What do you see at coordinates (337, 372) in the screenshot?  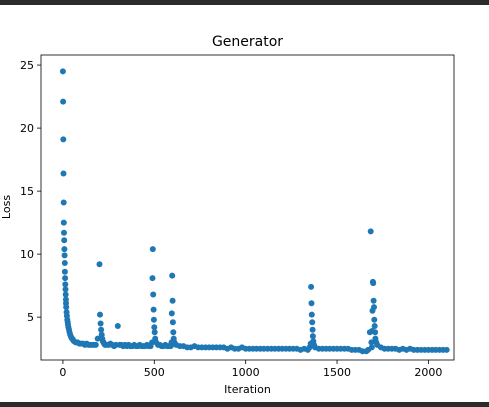 I see `x-tick-label: 1500` at bounding box center [337, 372].